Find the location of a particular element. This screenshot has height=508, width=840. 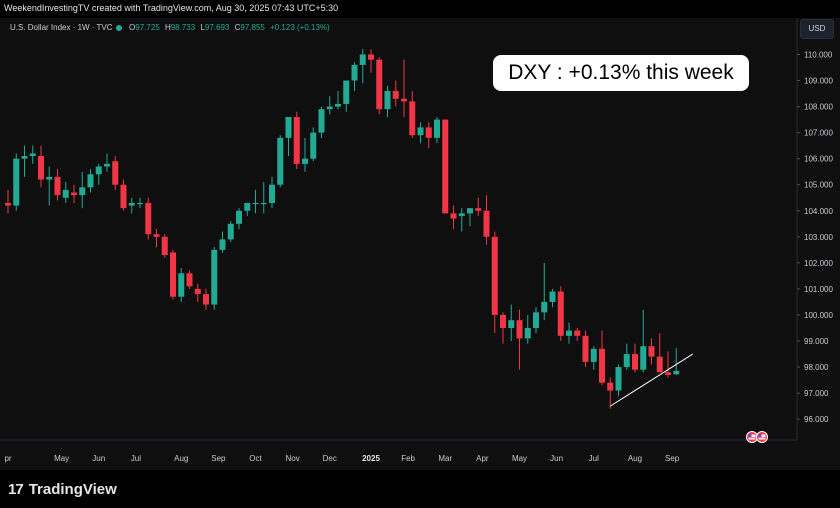

event-markers is located at coordinates (757, 437).